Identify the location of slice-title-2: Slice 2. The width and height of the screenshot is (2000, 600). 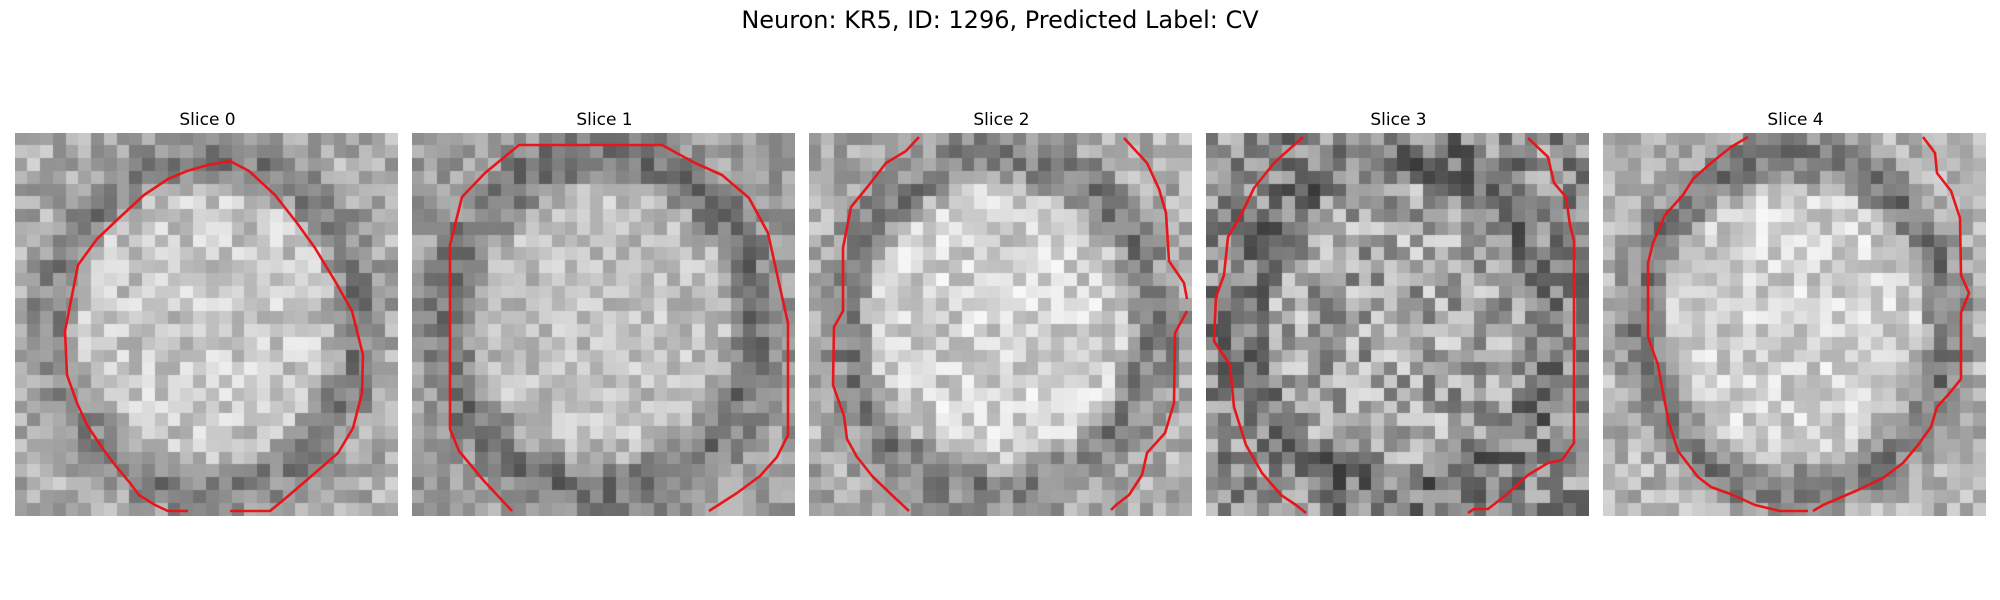
(1001, 120).